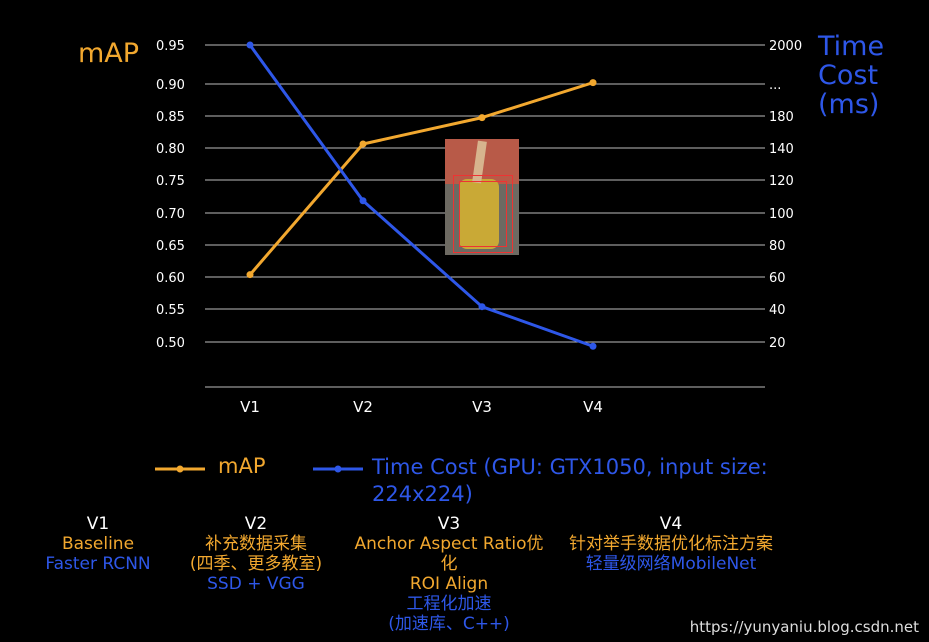 The height and width of the screenshot is (642, 929). Describe the element at coordinates (570, 467) in the screenshot. I see `legend-time-line1: Time Cost (GPU: GTX1050, input size:` at that location.